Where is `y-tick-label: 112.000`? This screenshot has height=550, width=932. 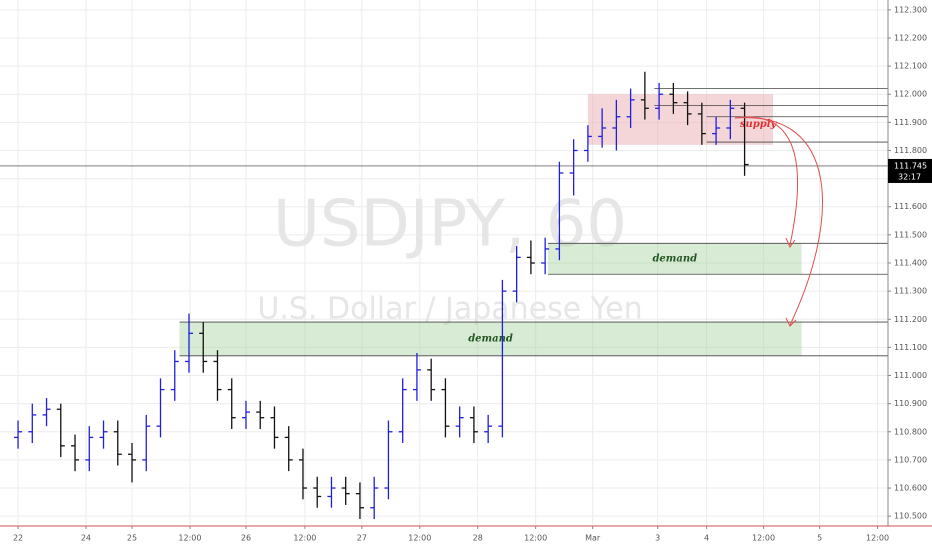
y-tick-label: 112.000 is located at coordinates (910, 94).